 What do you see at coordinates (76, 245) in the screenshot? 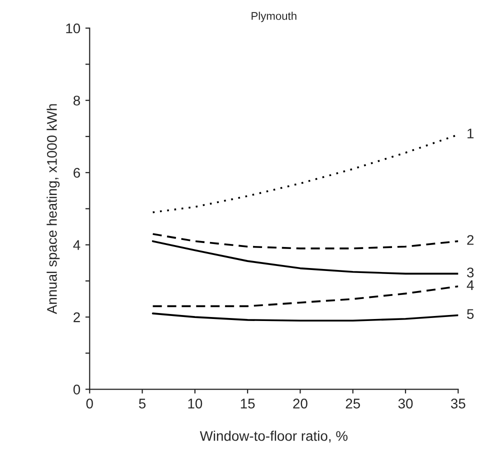
I see `y-tick-label: 4` at bounding box center [76, 245].